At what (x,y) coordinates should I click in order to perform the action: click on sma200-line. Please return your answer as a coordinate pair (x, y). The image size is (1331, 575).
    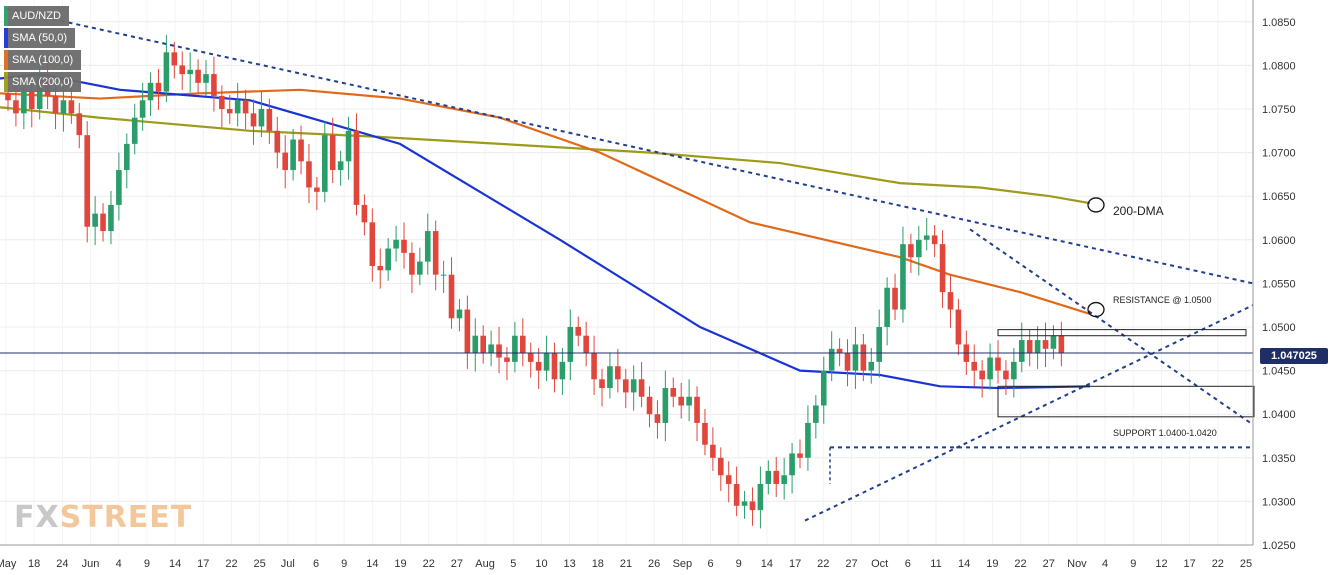
    Looking at the image, I should click on (545, 155).